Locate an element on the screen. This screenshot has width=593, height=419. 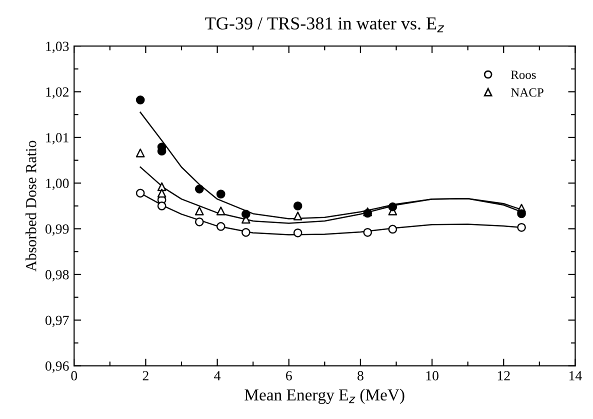
x-tick-label: 12 is located at coordinates (504, 375).